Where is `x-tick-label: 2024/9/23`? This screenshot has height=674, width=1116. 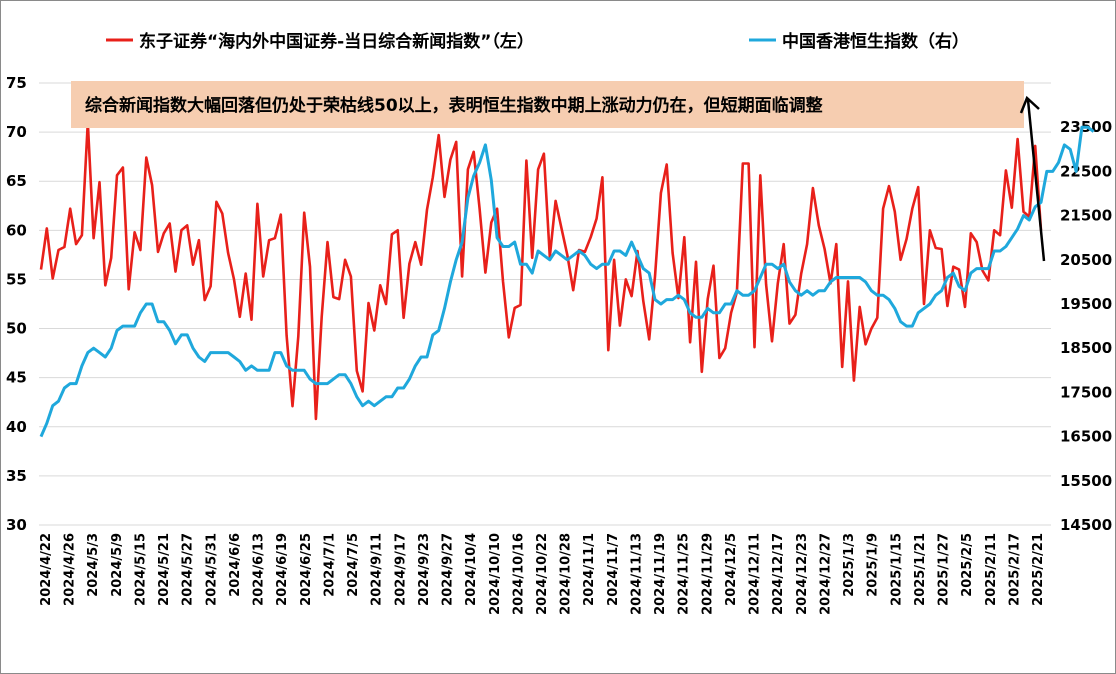
x-tick-label: 2024/9/23 is located at coordinates (424, 569).